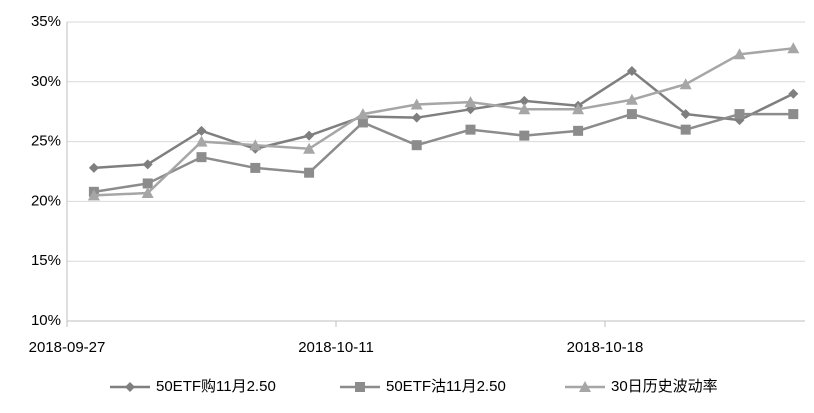 Image resolution: width=814 pixels, height=413 pixels. Describe the element at coordinates (446, 386) in the screenshot. I see `legend-label: 50ETF沽11月2.50` at that location.